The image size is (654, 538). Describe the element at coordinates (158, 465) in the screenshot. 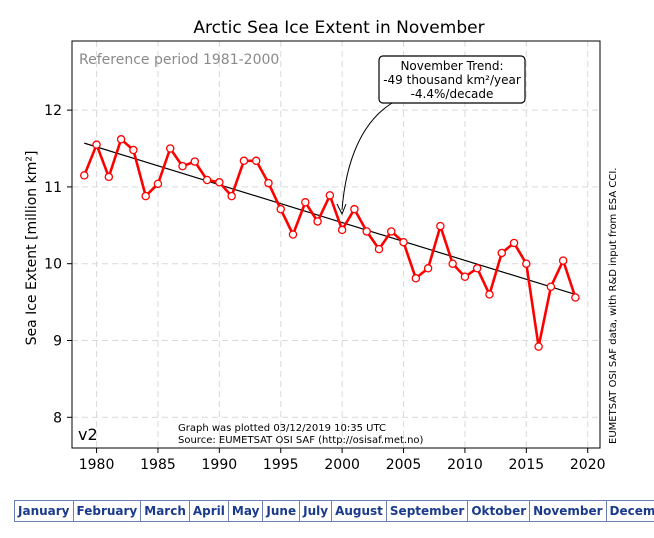

I see `x-tick-label: 1985` at that location.